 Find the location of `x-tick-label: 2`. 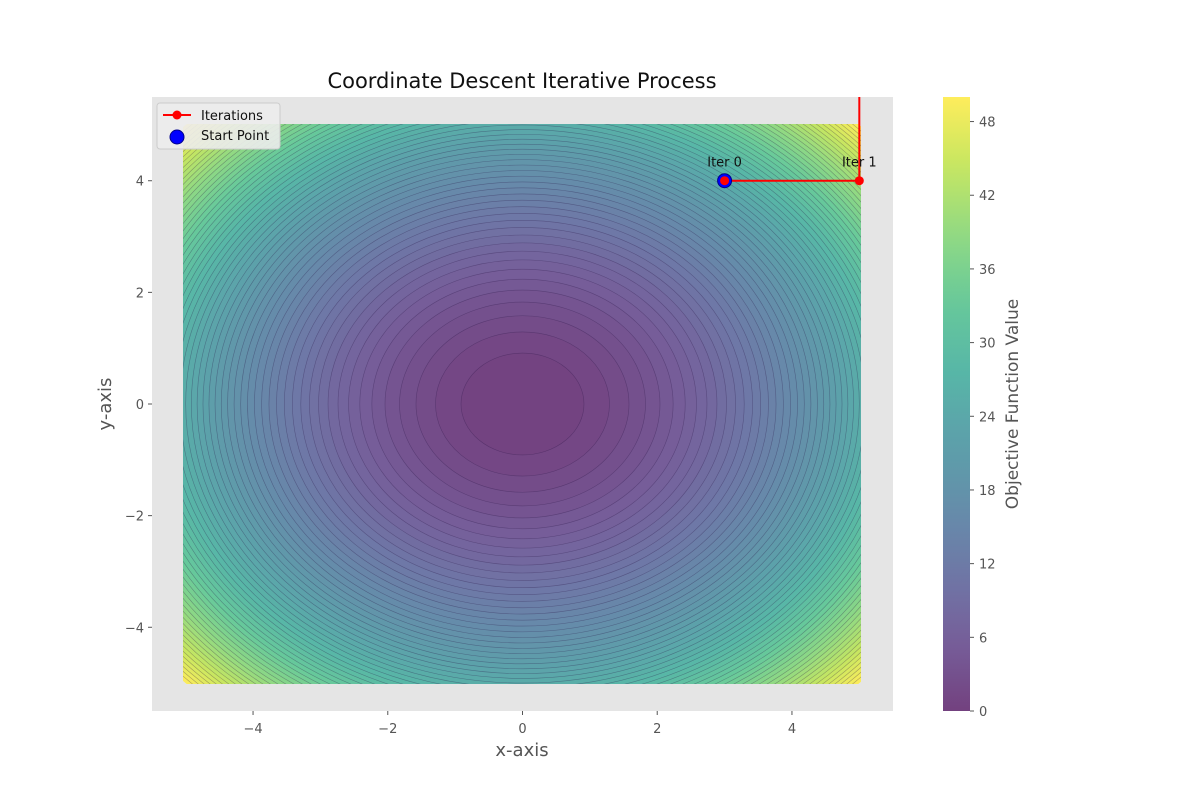

x-tick-label: 2 is located at coordinates (657, 729).